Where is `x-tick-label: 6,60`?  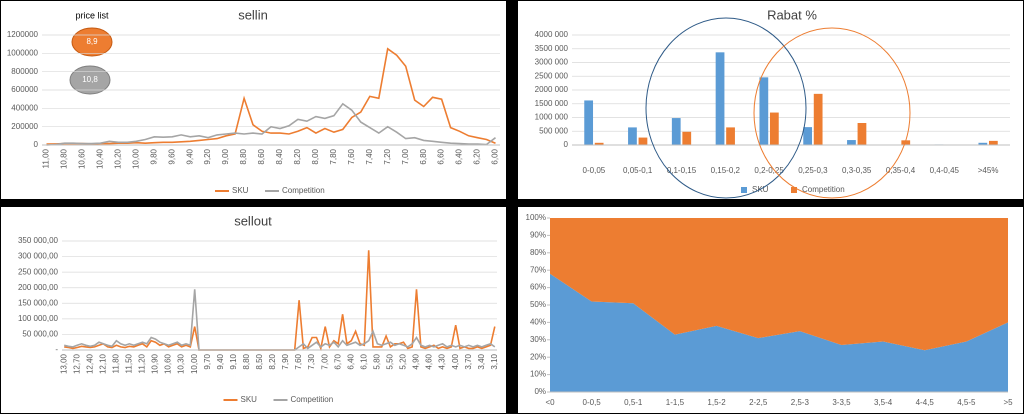
x-tick-label: 6,60 is located at coordinates (441, 156).